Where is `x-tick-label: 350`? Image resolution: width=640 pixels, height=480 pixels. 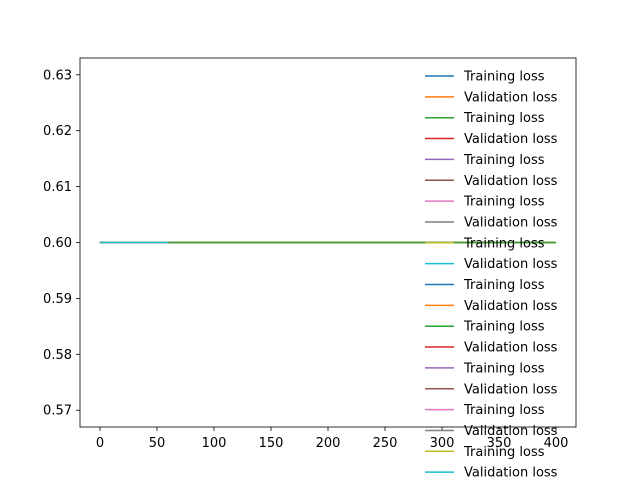 x-tick-label: 350 is located at coordinates (499, 443).